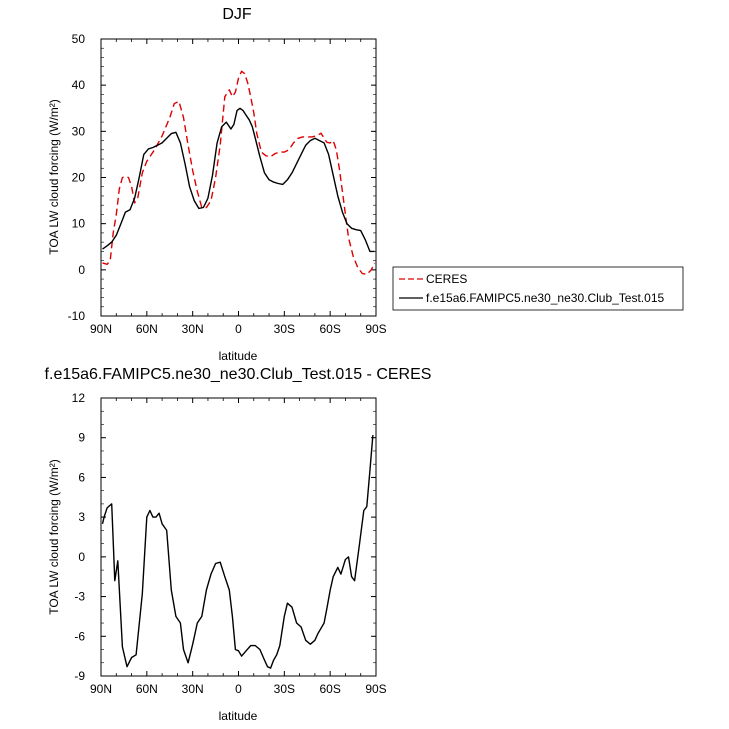 This screenshot has height=729, width=729. I want to click on y-tick-label: 50, so click(79, 39).